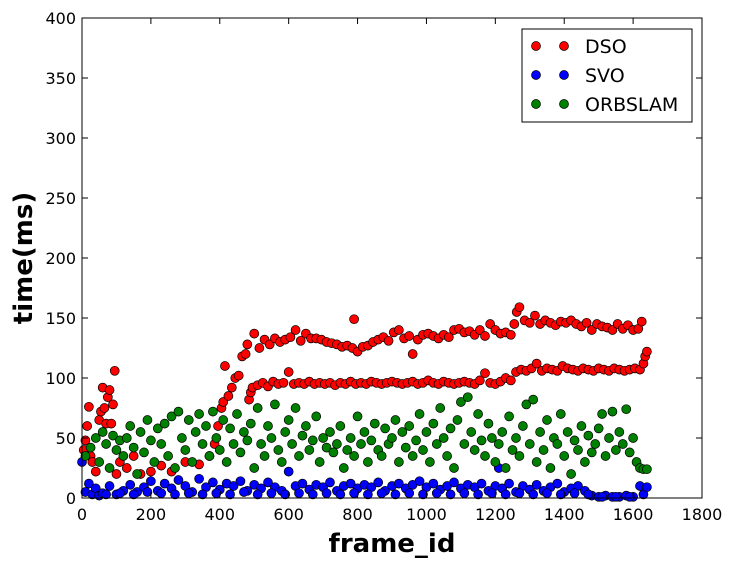 Image resolution: width=733 pixels, height=568 pixels. What do you see at coordinates (579, 47) in the screenshot?
I see `legend-item-dso: DSO` at bounding box center [579, 47].